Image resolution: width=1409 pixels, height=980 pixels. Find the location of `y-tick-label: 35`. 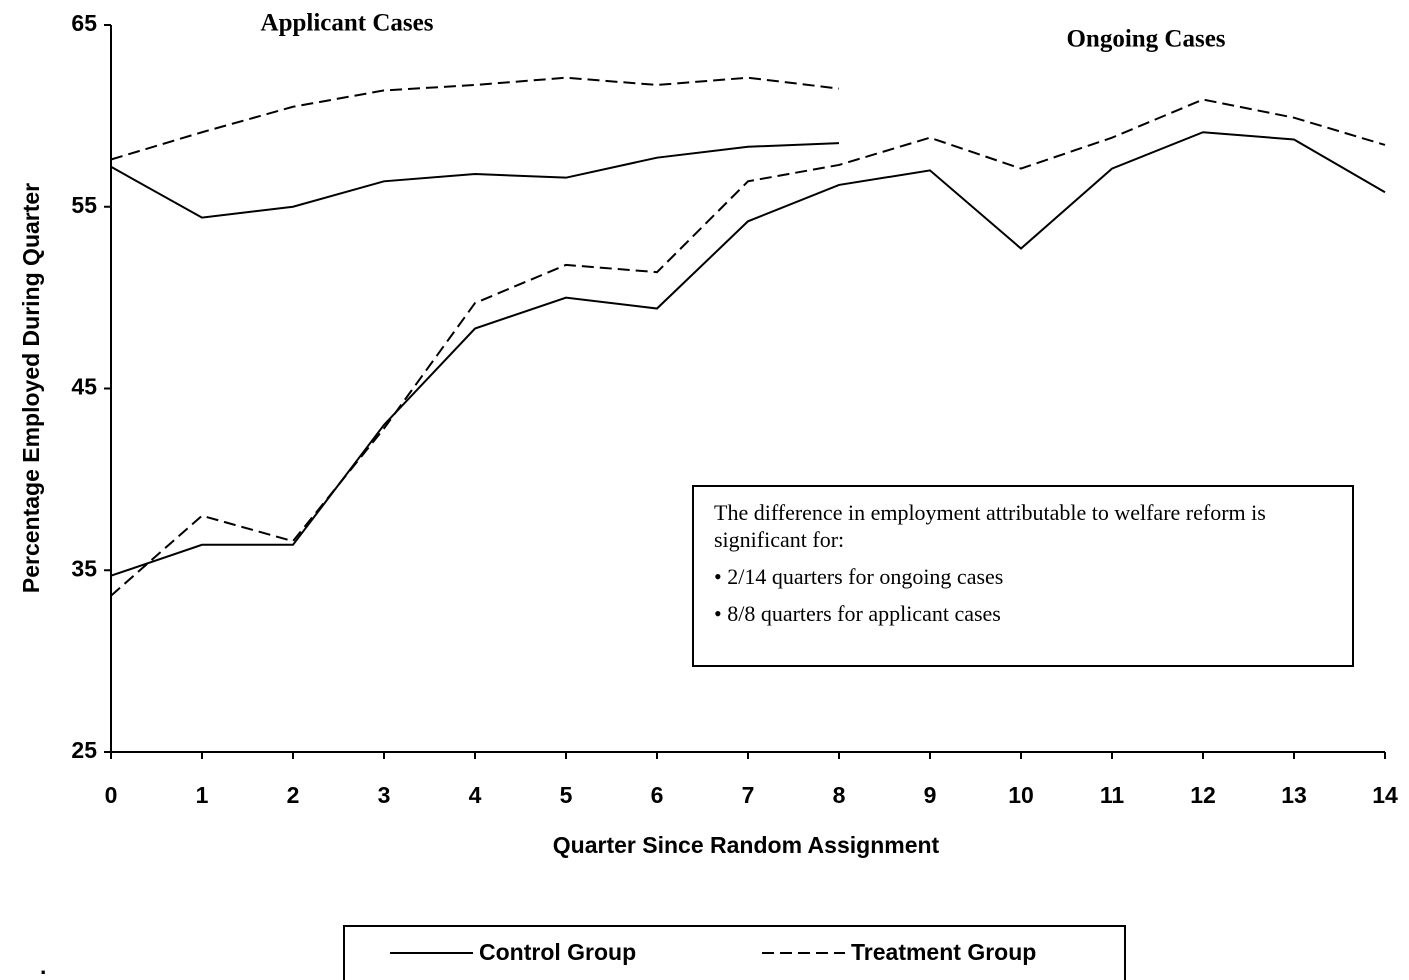

y-tick-label: 35 is located at coordinates (84, 568).